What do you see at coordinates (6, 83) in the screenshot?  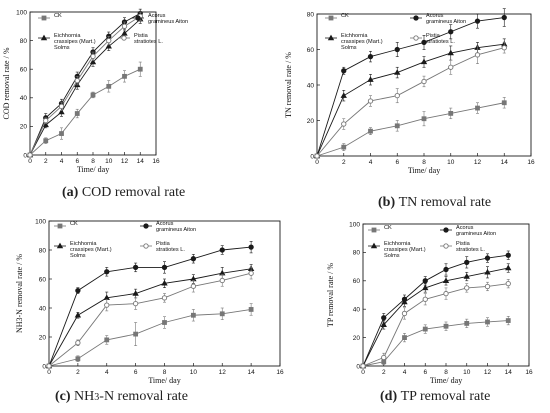 I see `y-axis-label: COD removal rate / %` at bounding box center [6, 83].